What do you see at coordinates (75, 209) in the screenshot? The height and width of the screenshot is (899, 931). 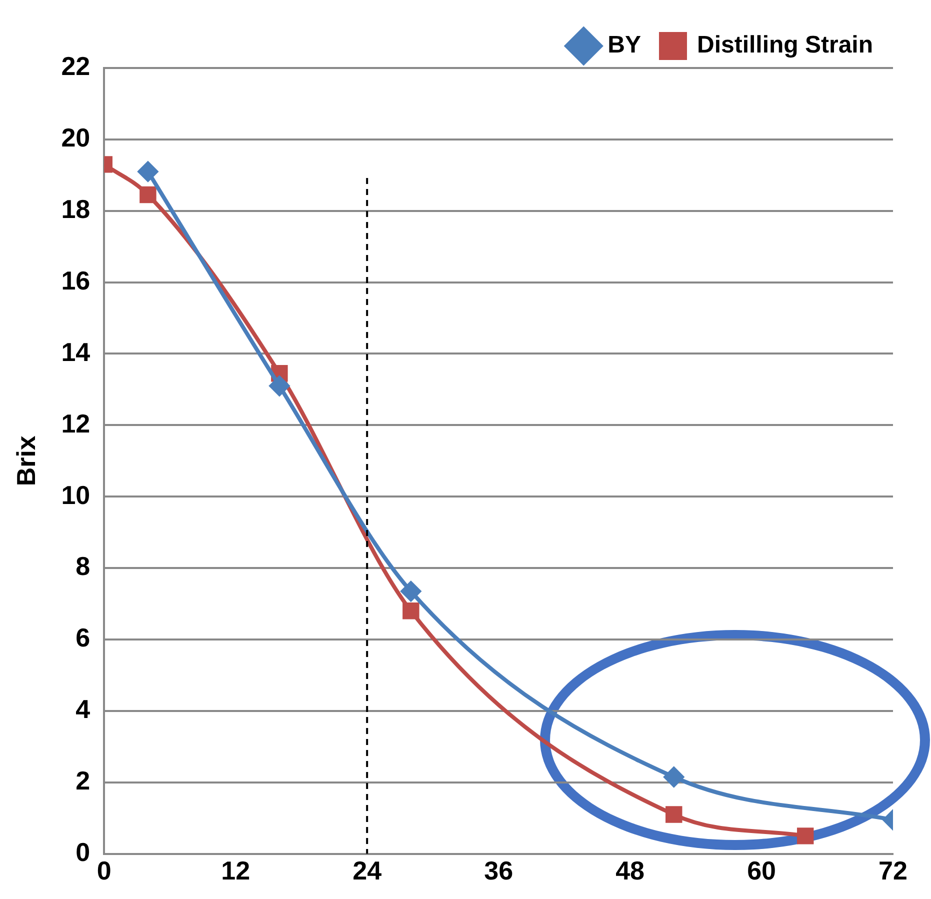 I see `y-tick-label: 18` at bounding box center [75, 209].